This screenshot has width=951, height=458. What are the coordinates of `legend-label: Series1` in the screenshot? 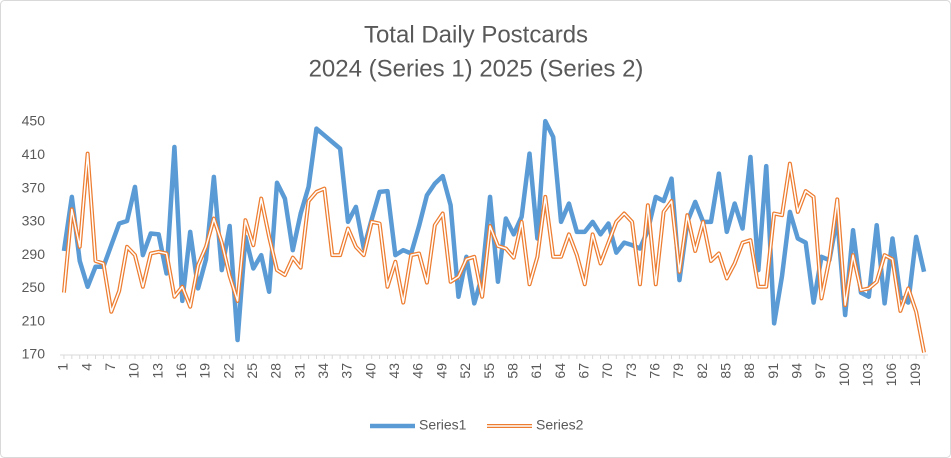 It's located at (443, 425).